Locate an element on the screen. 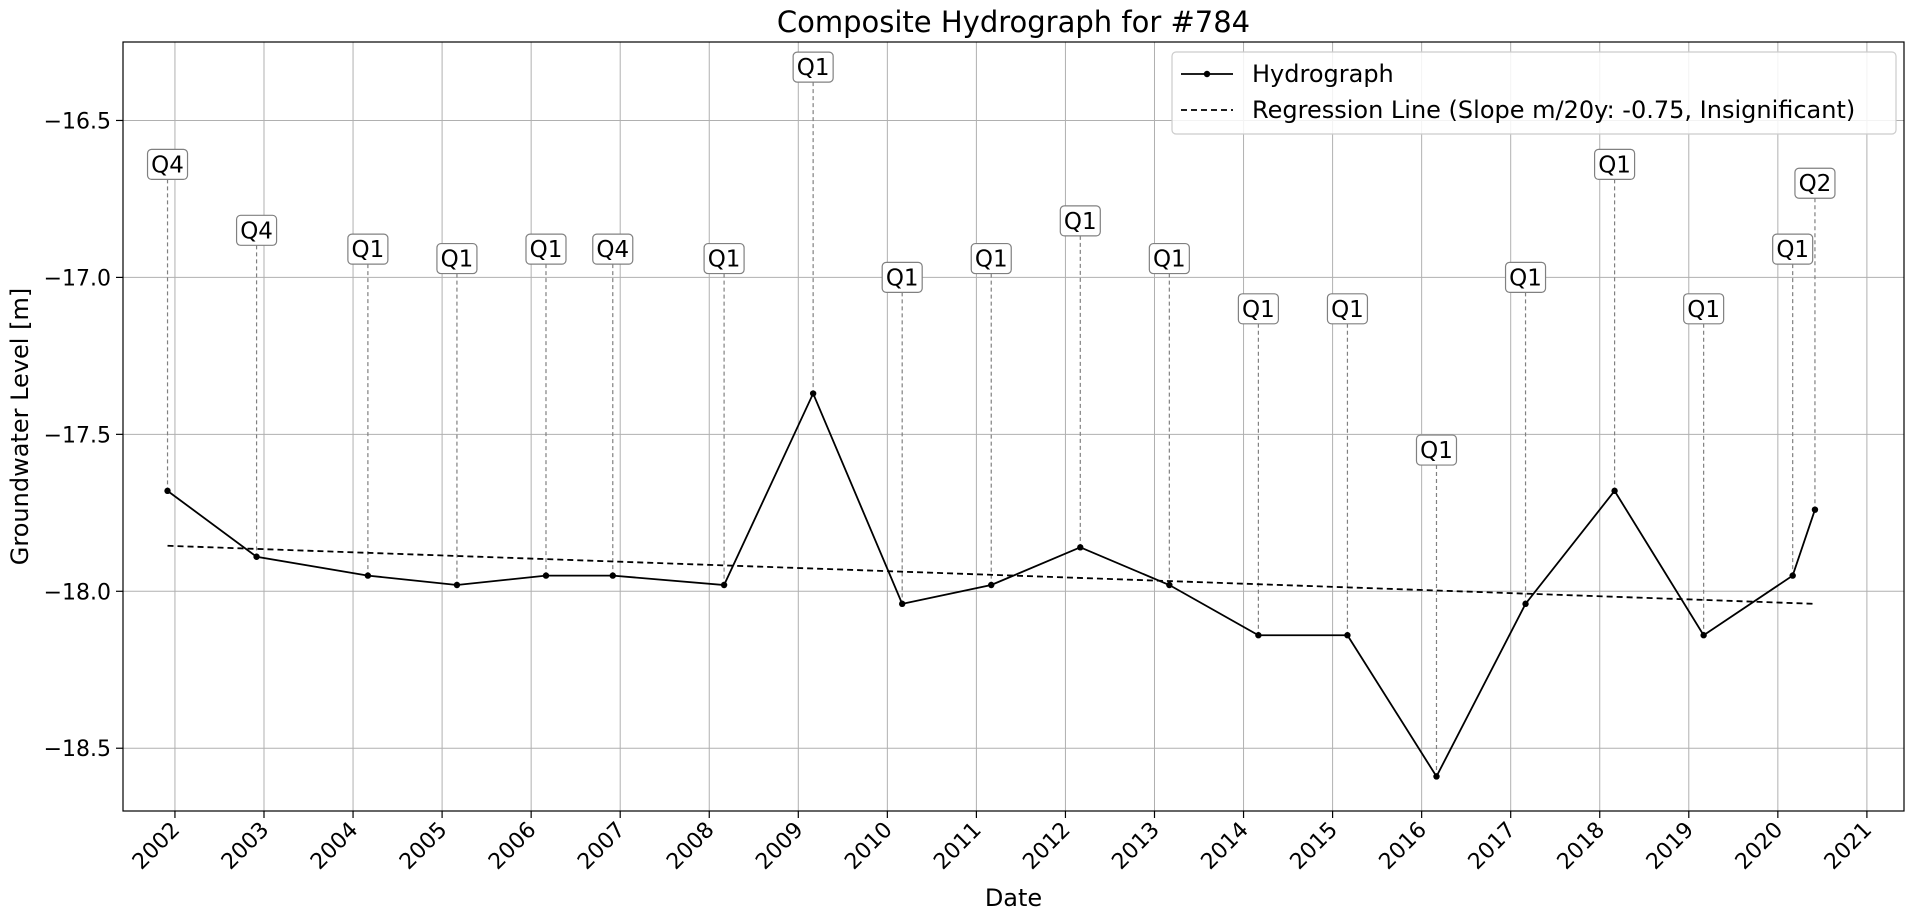  y-tick-label: −17.0 is located at coordinates (77, 278).